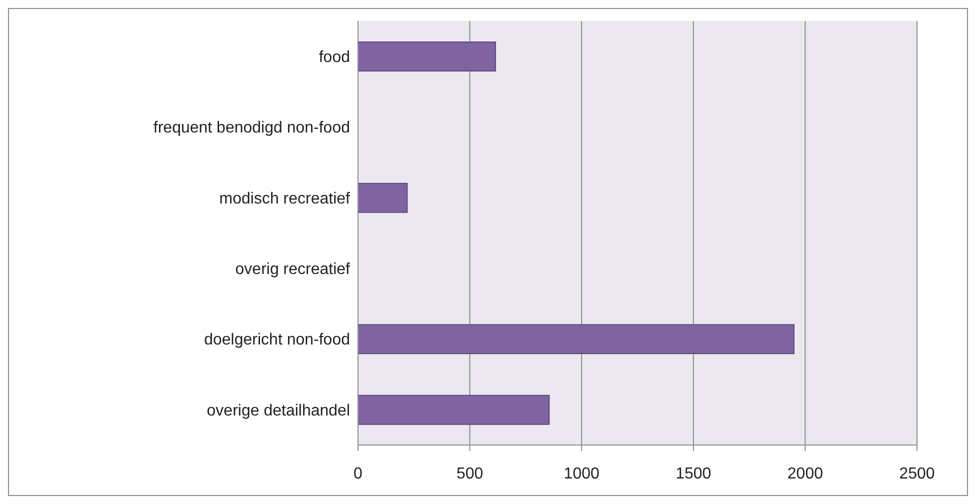 The image size is (976, 504). What do you see at coordinates (277, 340) in the screenshot?
I see `y-tick-label: doelgericht non-food` at bounding box center [277, 340].